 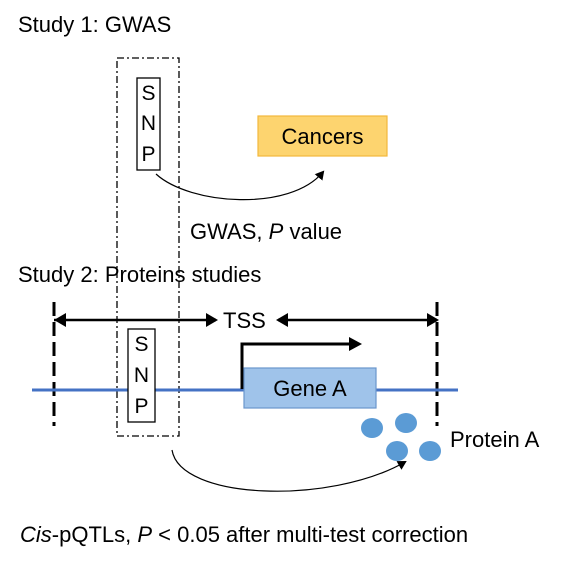 I want to click on gwas-caption-prefix: GWAS,, so click(x=229, y=231).